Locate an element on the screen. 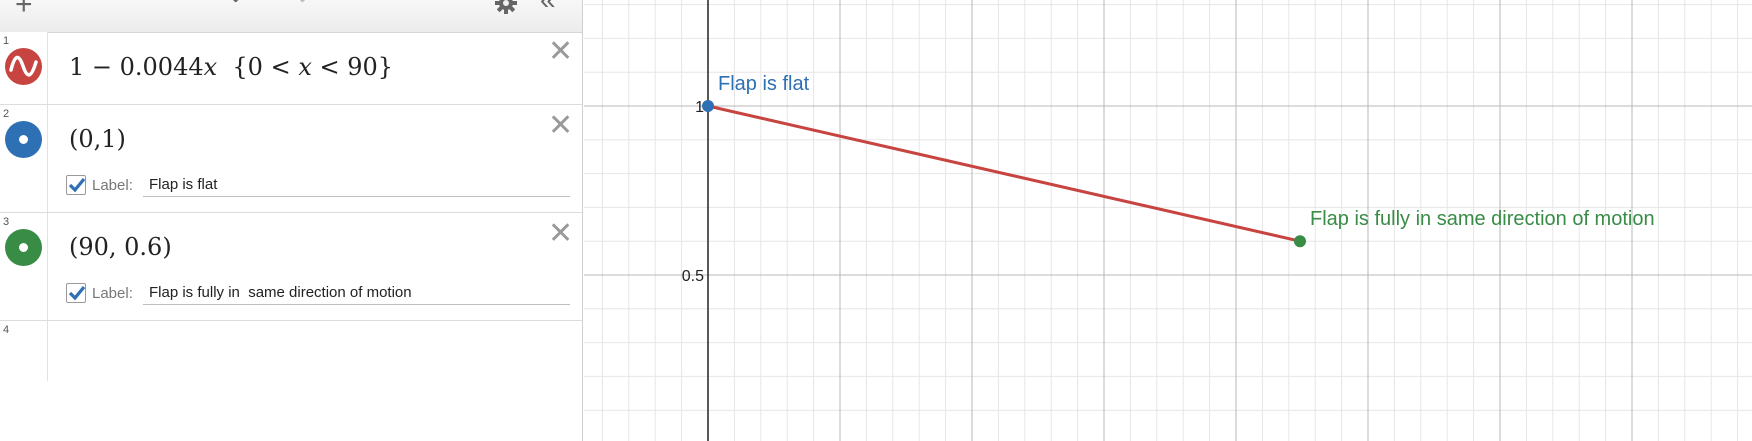 This screenshot has height=441, width=1752. row-number: 4 is located at coordinates (6, 330).